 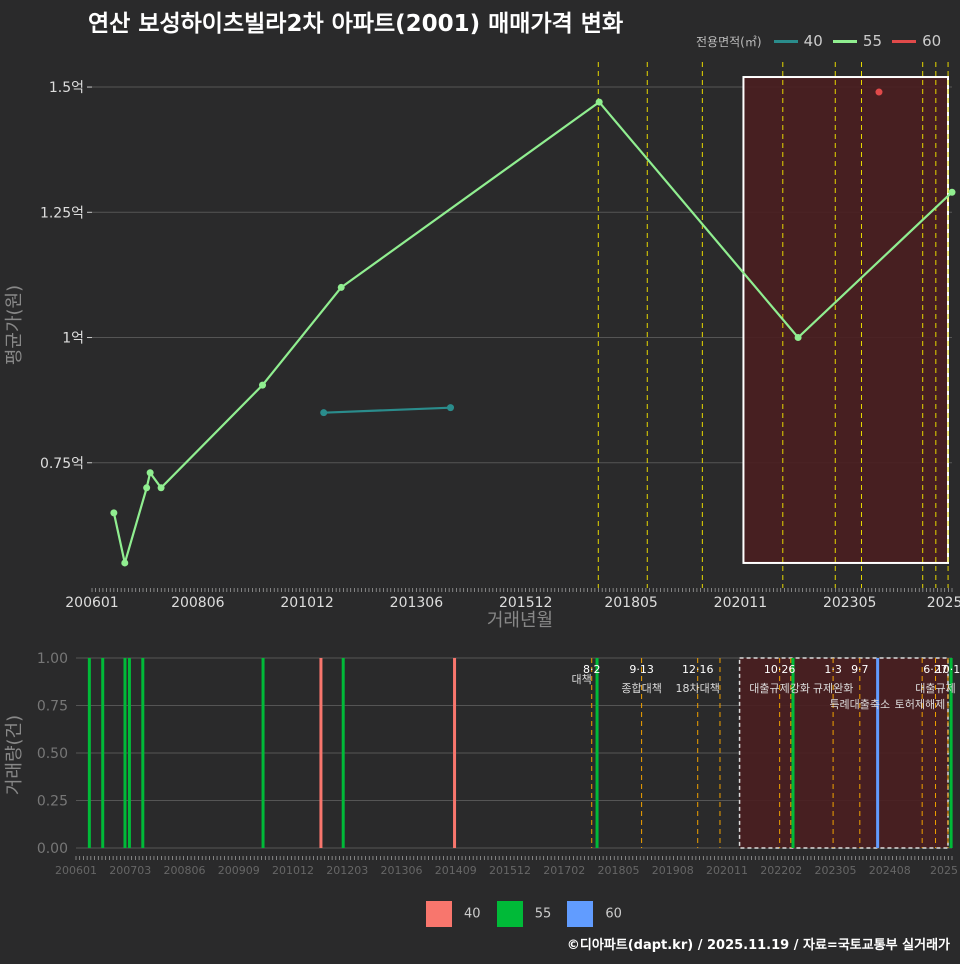 I want to click on volume-x-tick-label: 201512, so click(x=510, y=870).